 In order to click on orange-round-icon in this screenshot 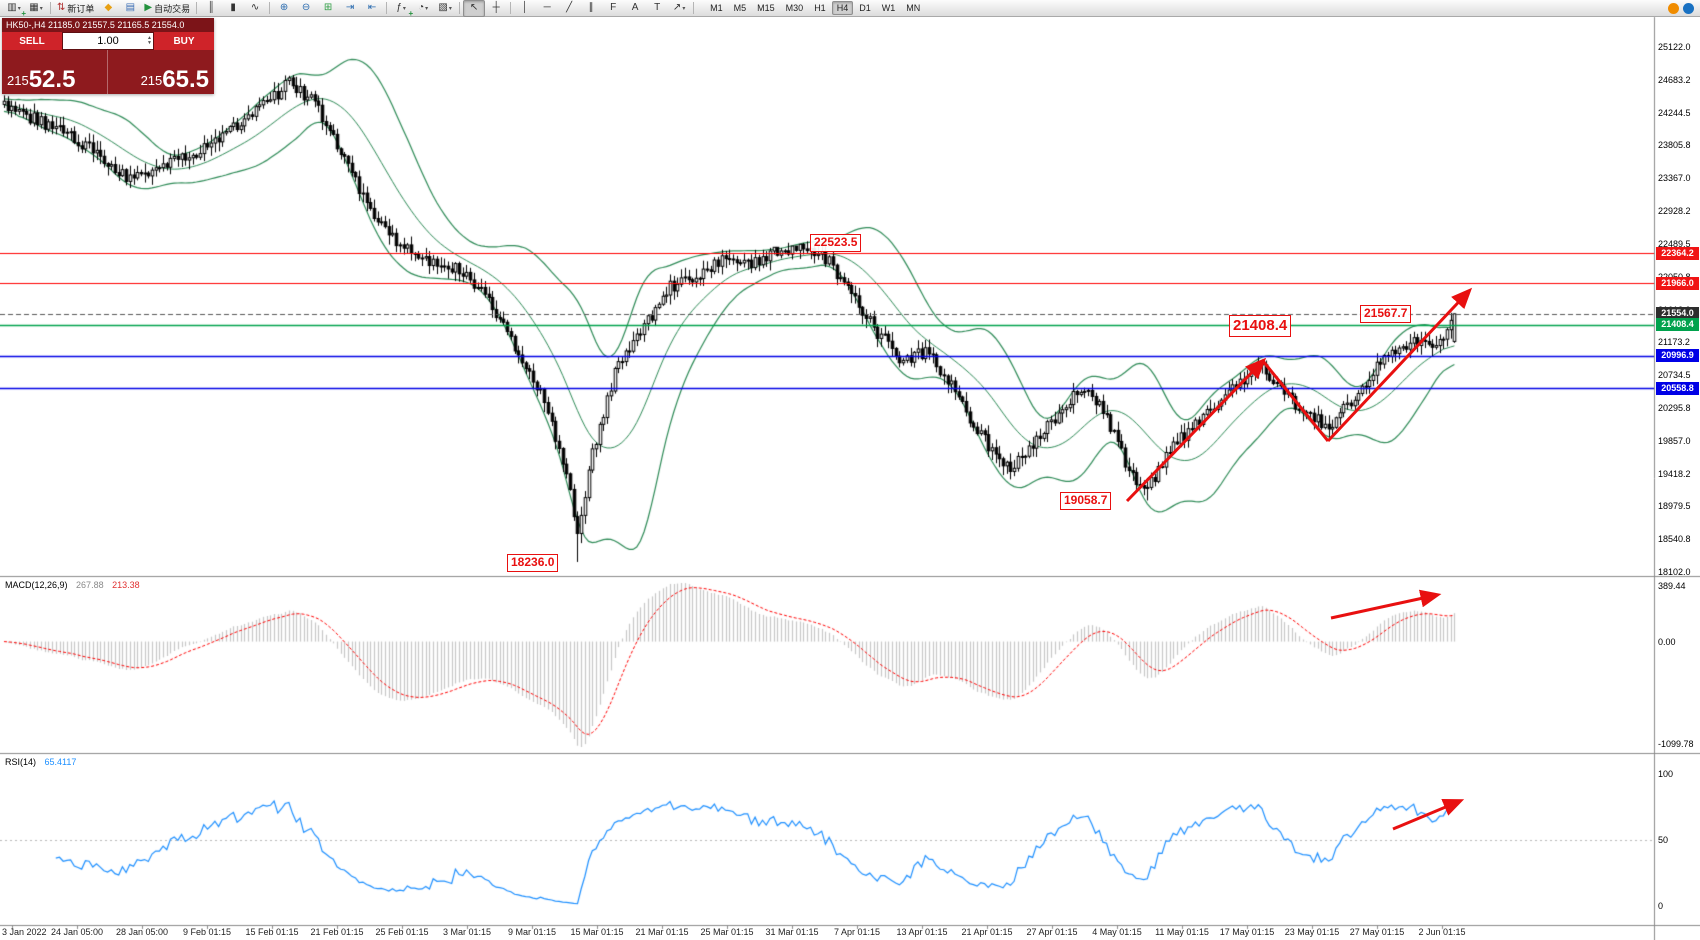, I will do `click(1673, 8)`.